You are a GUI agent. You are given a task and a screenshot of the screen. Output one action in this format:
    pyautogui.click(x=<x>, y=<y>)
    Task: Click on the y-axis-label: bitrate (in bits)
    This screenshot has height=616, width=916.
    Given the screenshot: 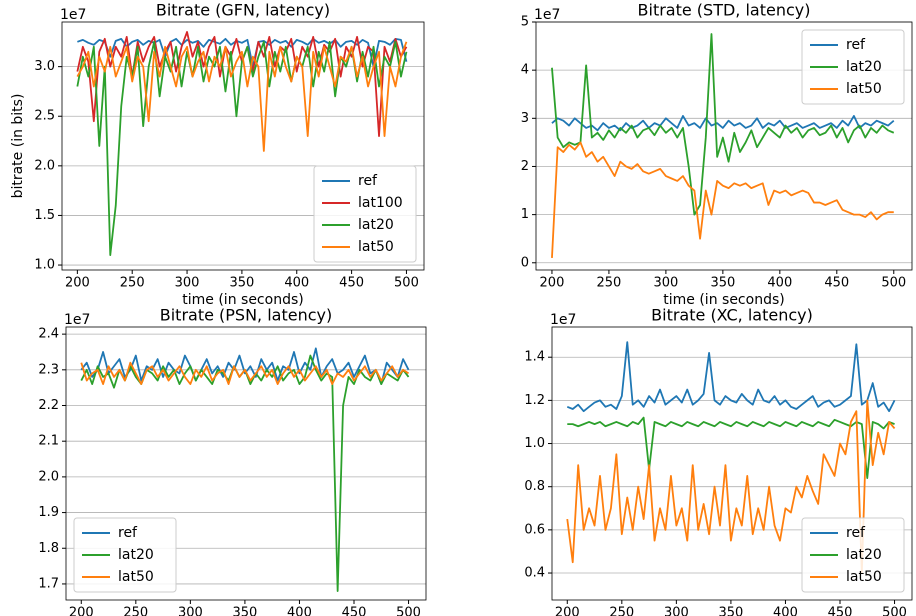 What is the action you would take?
    pyautogui.click(x=18, y=146)
    